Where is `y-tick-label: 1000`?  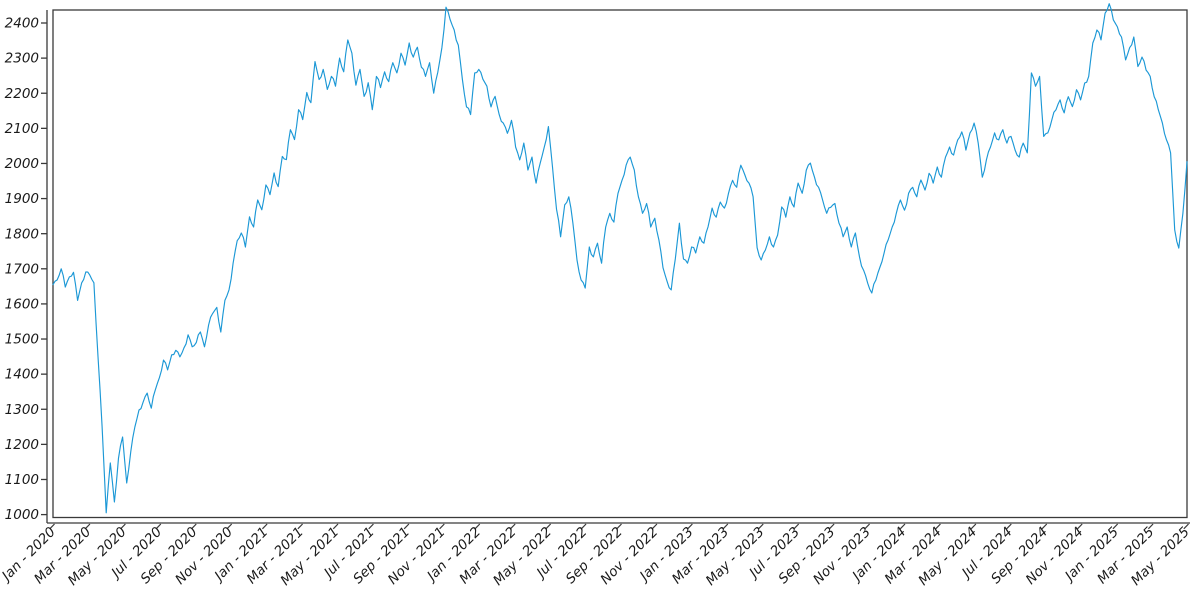
y-tick-label: 1000 is located at coordinates (22, 515).